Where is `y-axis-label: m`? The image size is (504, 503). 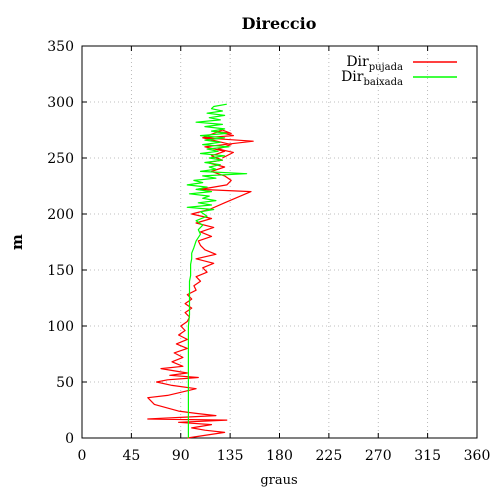
y-axis-label: m is located at coordinates (17, 242).